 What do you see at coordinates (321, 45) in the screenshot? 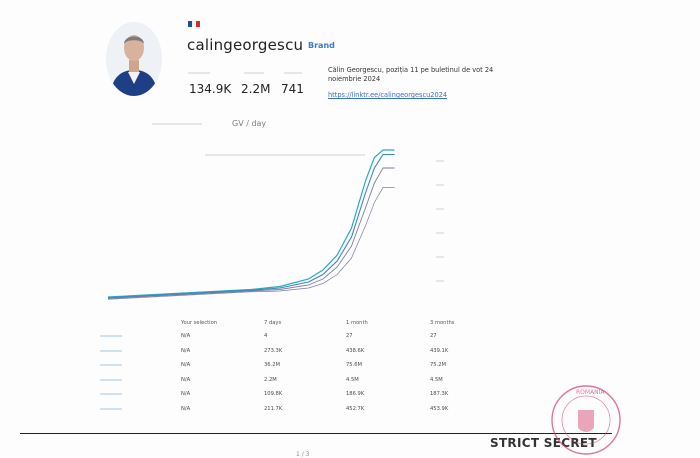
I see `brand-badge: Brand` at bounding box center [321, 45].